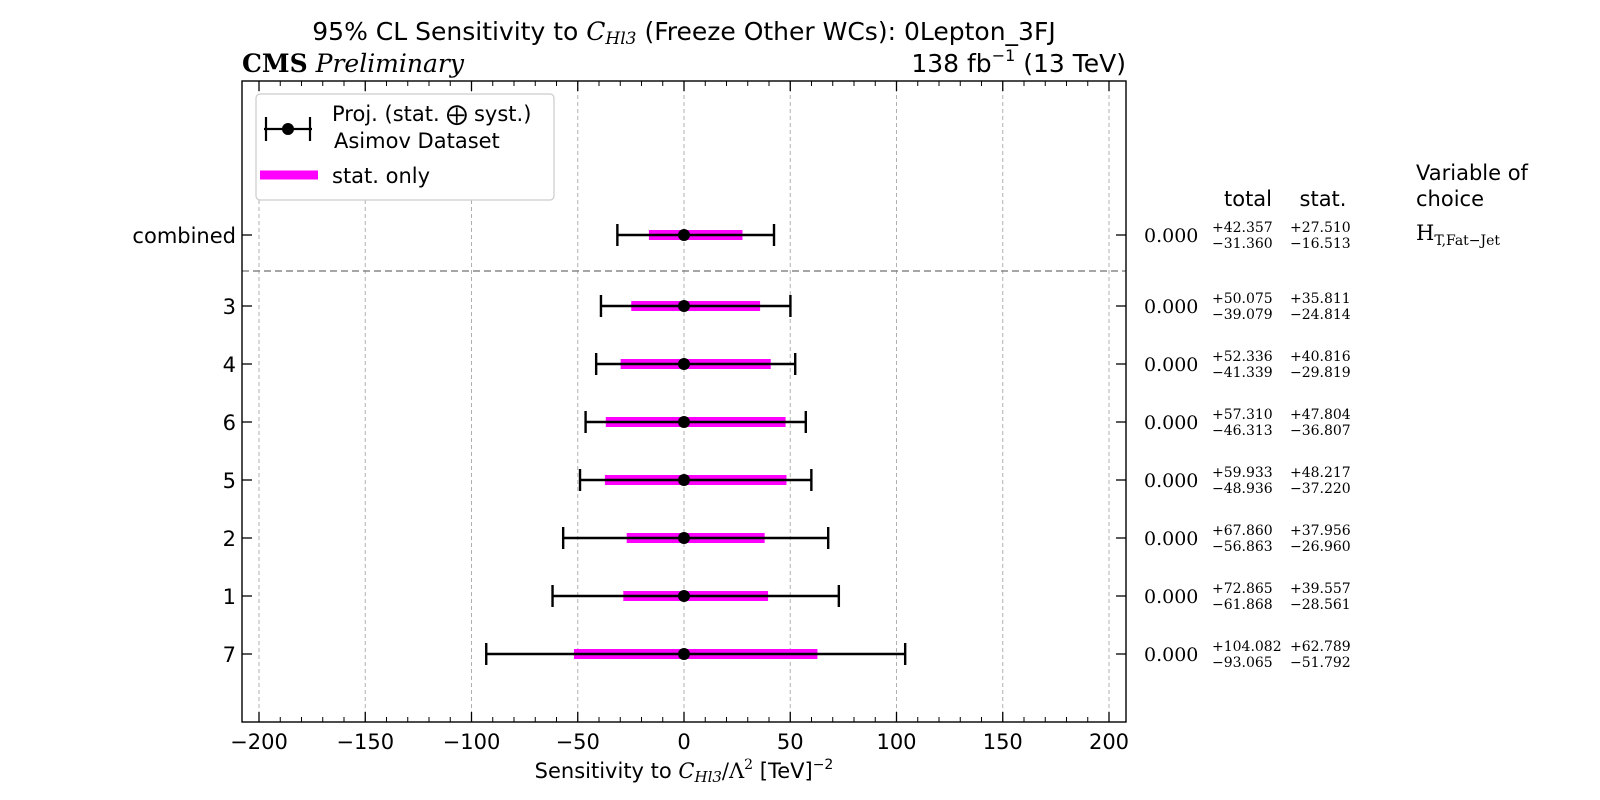 The width and height of the screenshot is (1600, 800). What do you see at coordinates (229, 307) in the screenshot?
I see `y-tick-label: 3` at bounding box center [229, 307].